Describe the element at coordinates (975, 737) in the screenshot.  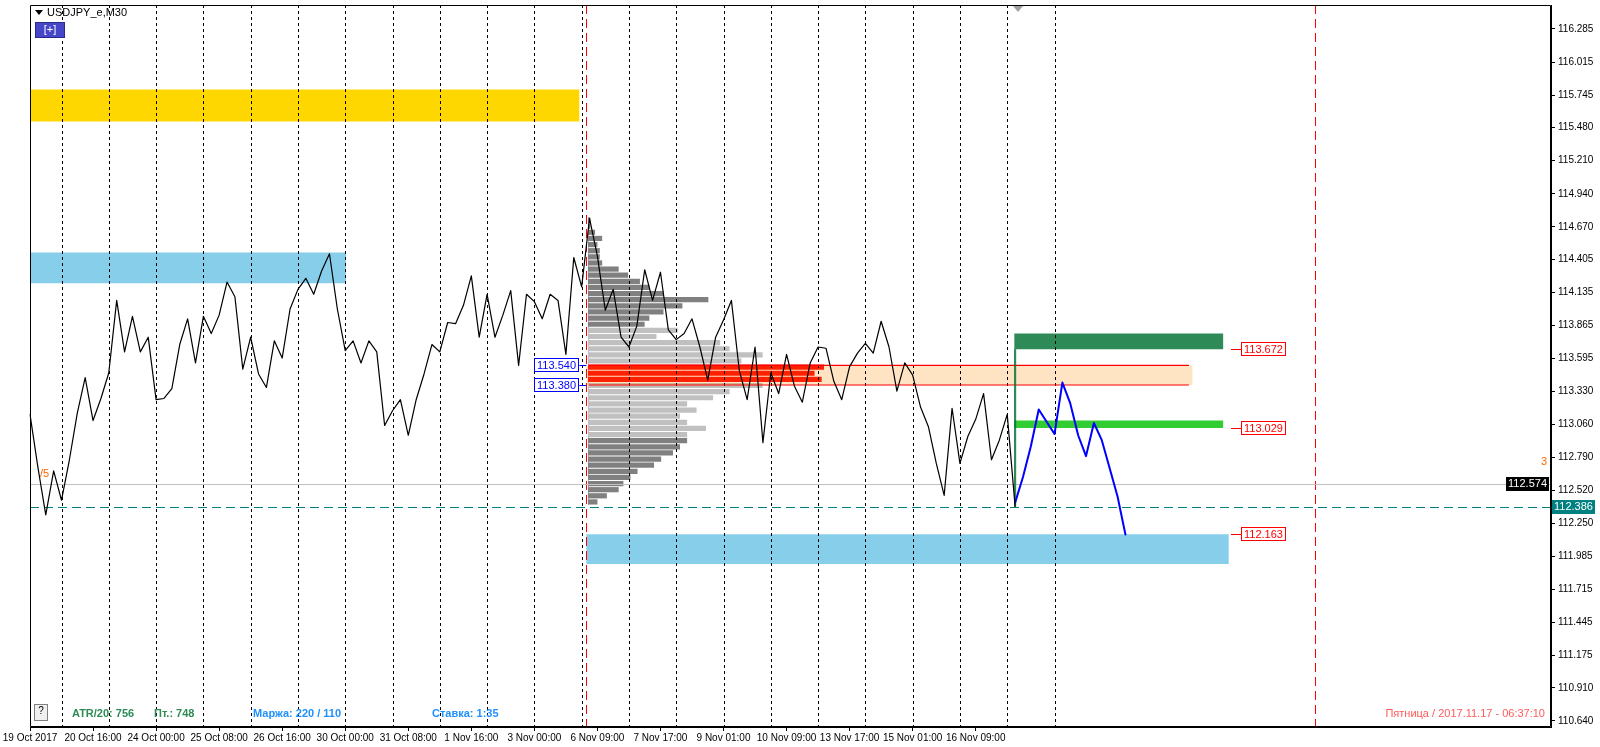
I see `x-tick-label: 16 Nov 09:00` at that location.